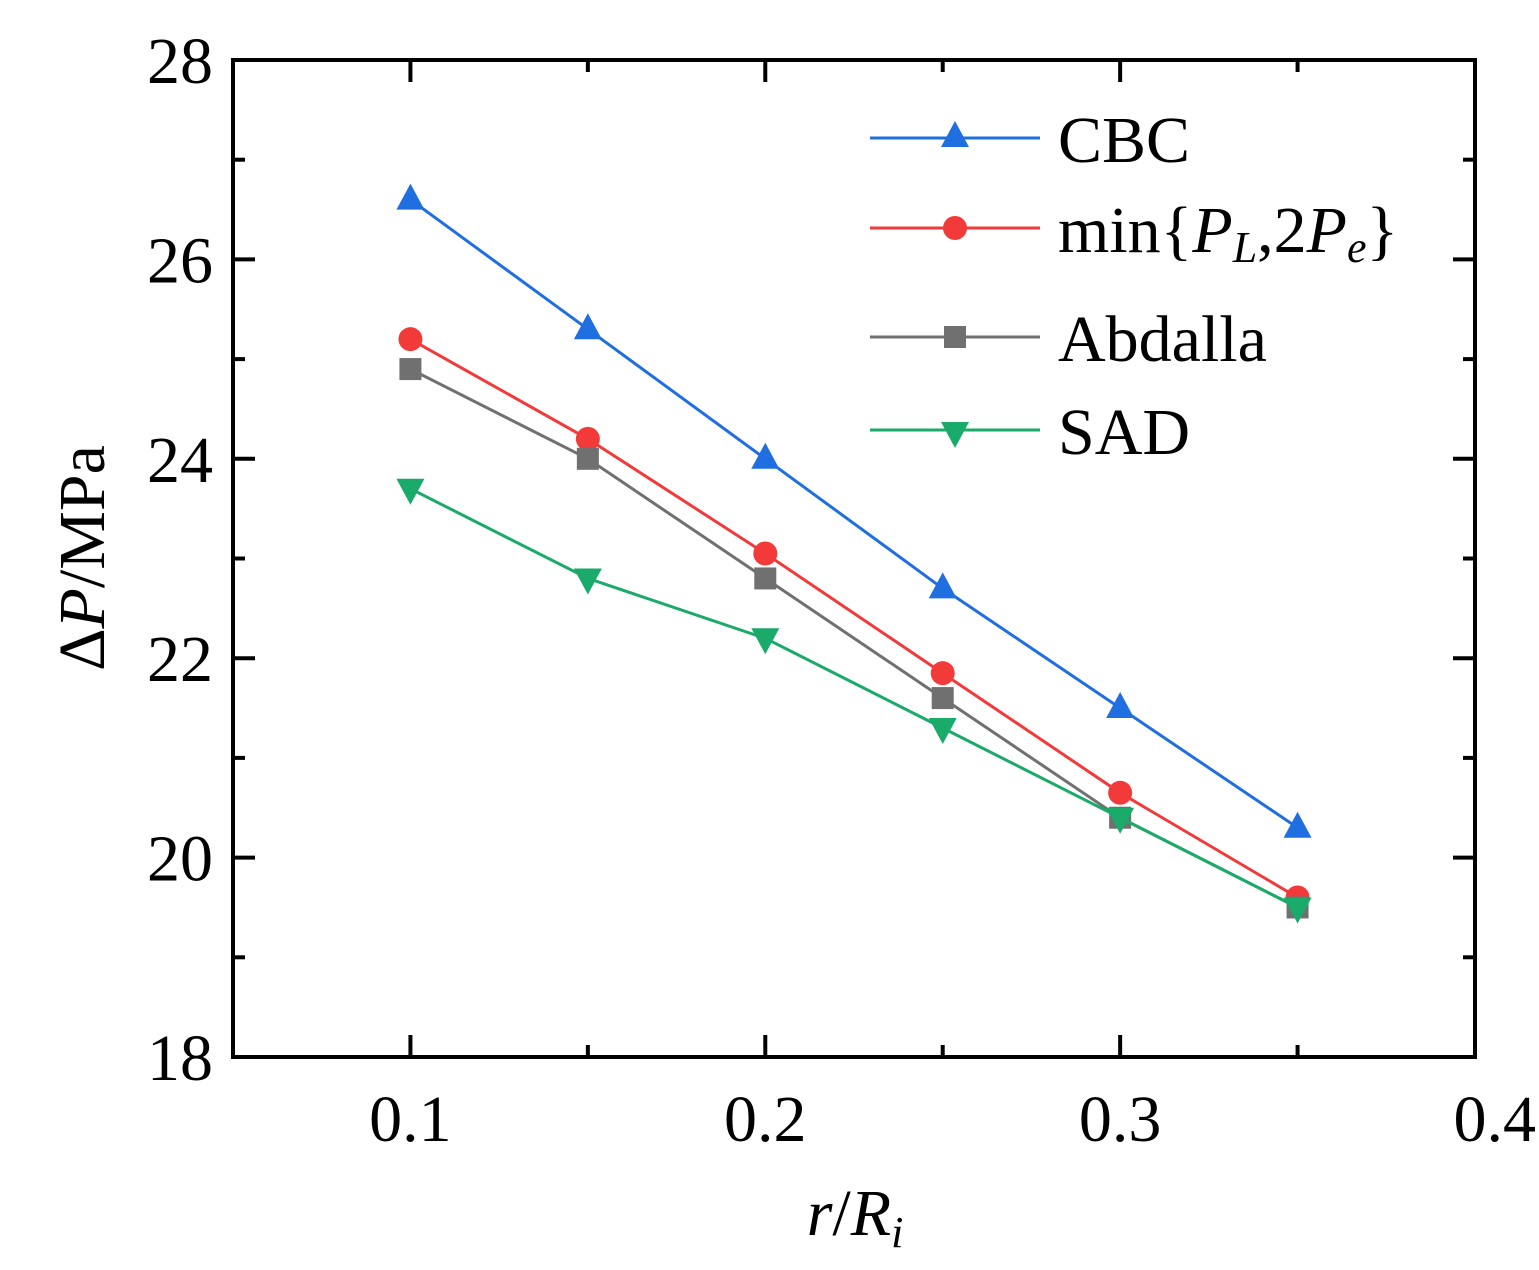 This screenshot has height=1270, width=1539. Describe the element at coordinates (841, 1213) in the screenshot. I see `x-axis-title-slash: /` at that location.